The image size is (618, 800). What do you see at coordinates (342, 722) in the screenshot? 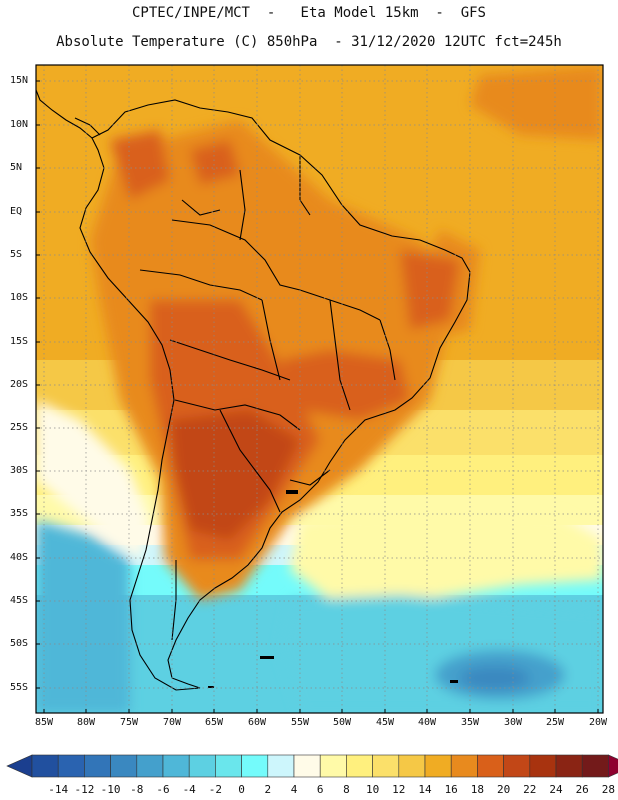
I see `lon-label: 50W` at bounding box center [342, 722].